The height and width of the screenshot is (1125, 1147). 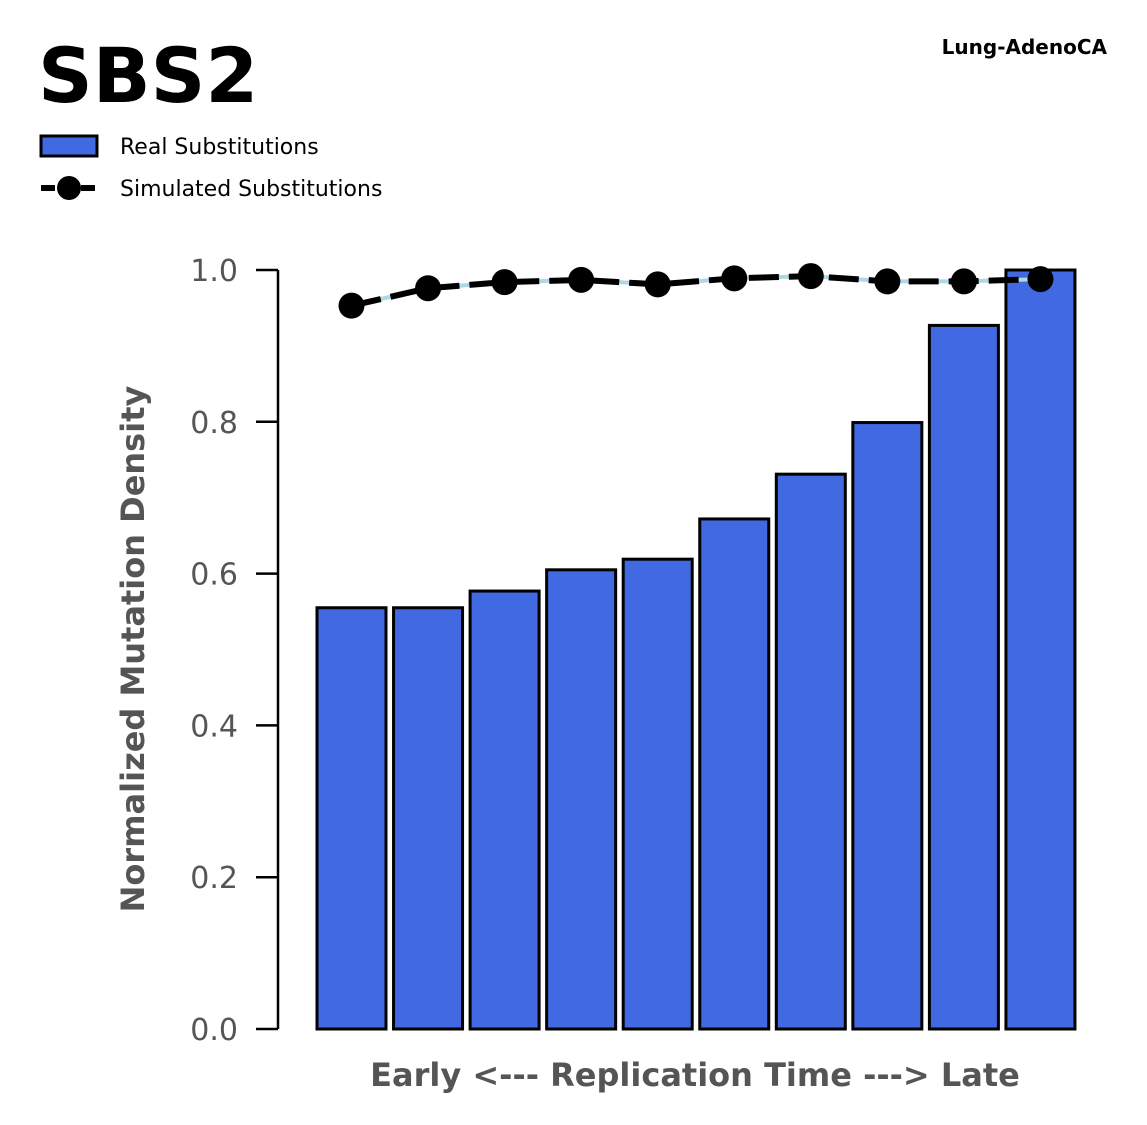 I want to click on y-tick-label: 0.2, so click(x=214, y=878).